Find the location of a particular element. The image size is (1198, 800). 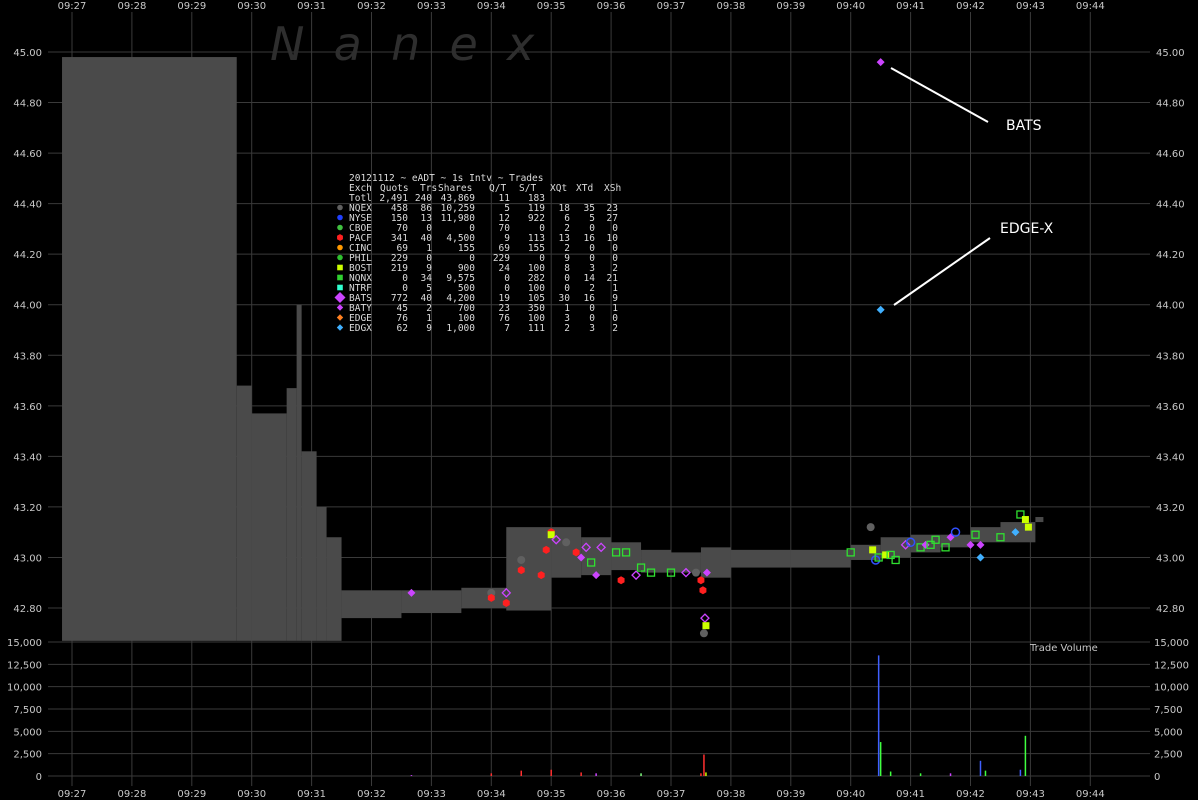

x-tick-label-bottom: 09:38 is located at coordinates (730, 794).